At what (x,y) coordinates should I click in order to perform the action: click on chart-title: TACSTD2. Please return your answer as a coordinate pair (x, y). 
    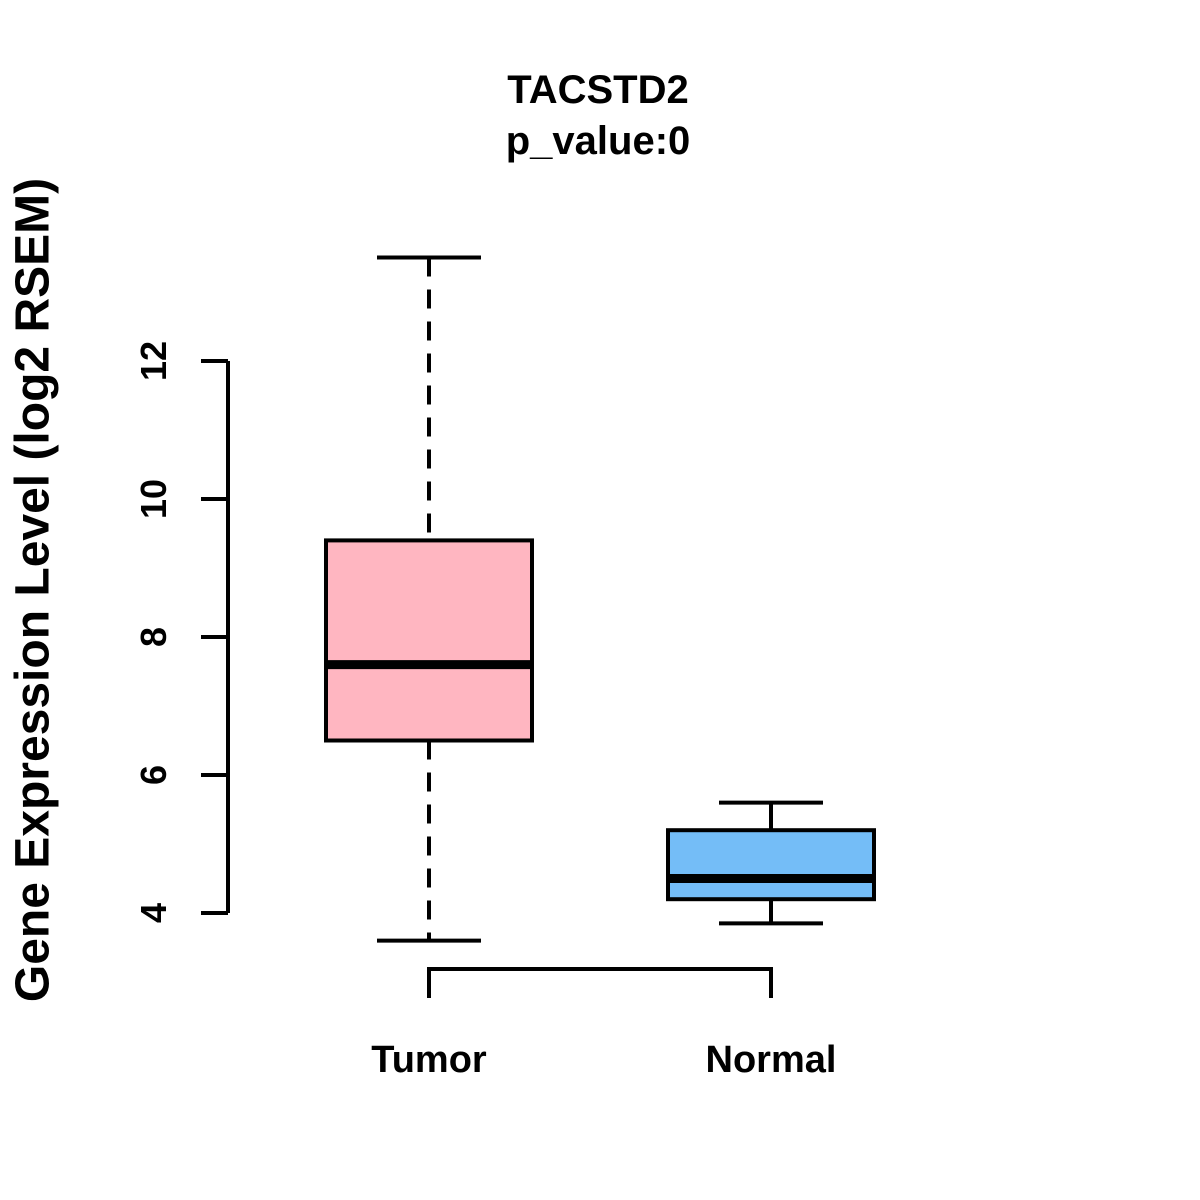
    Looking at the image, I should click on (598, 90).